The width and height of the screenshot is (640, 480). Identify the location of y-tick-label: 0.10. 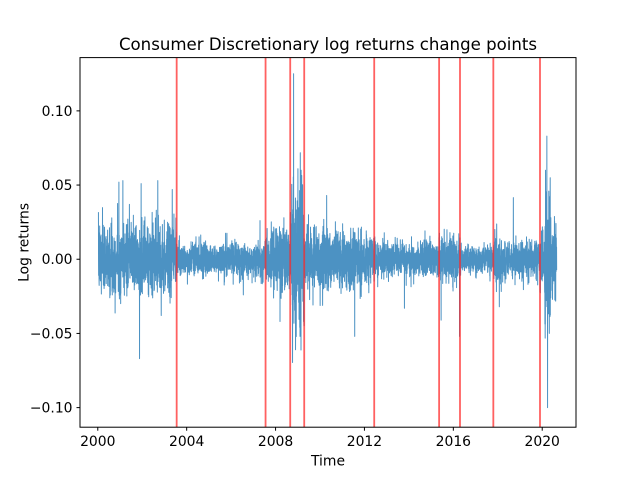
(57, 112).